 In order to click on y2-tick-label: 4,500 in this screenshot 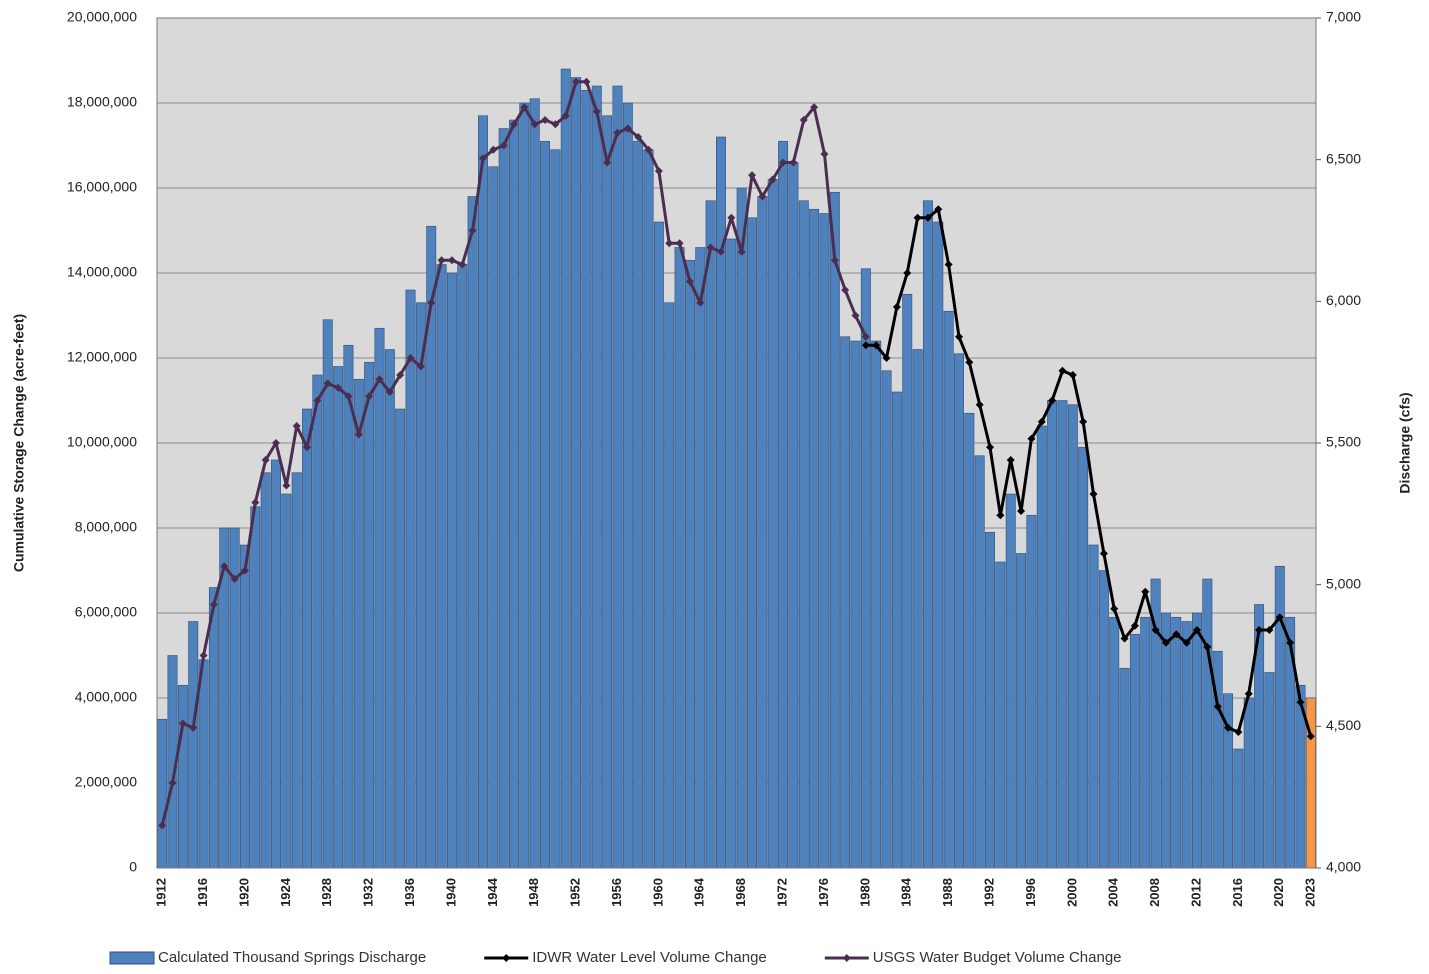, I will do `click(1343, 725)`.